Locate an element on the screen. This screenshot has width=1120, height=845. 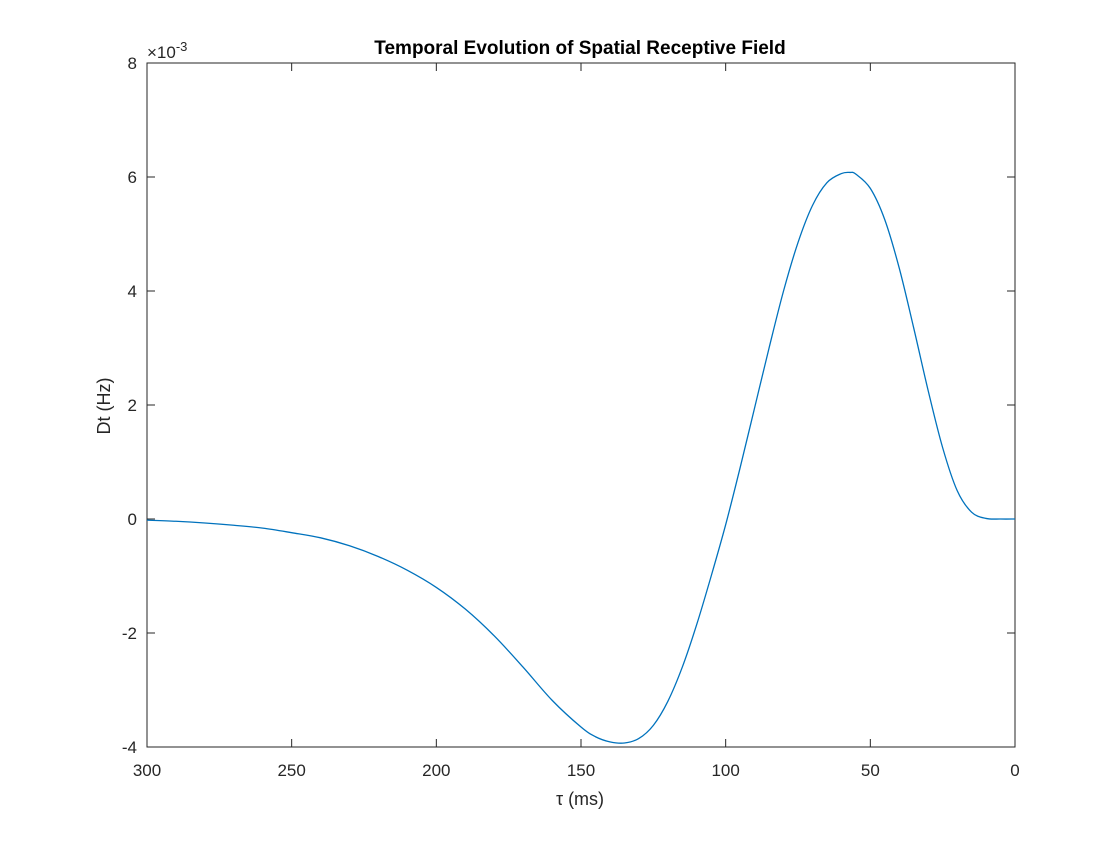
y-axis-label: Dt (Hz) is located at coordinates (104, 406).